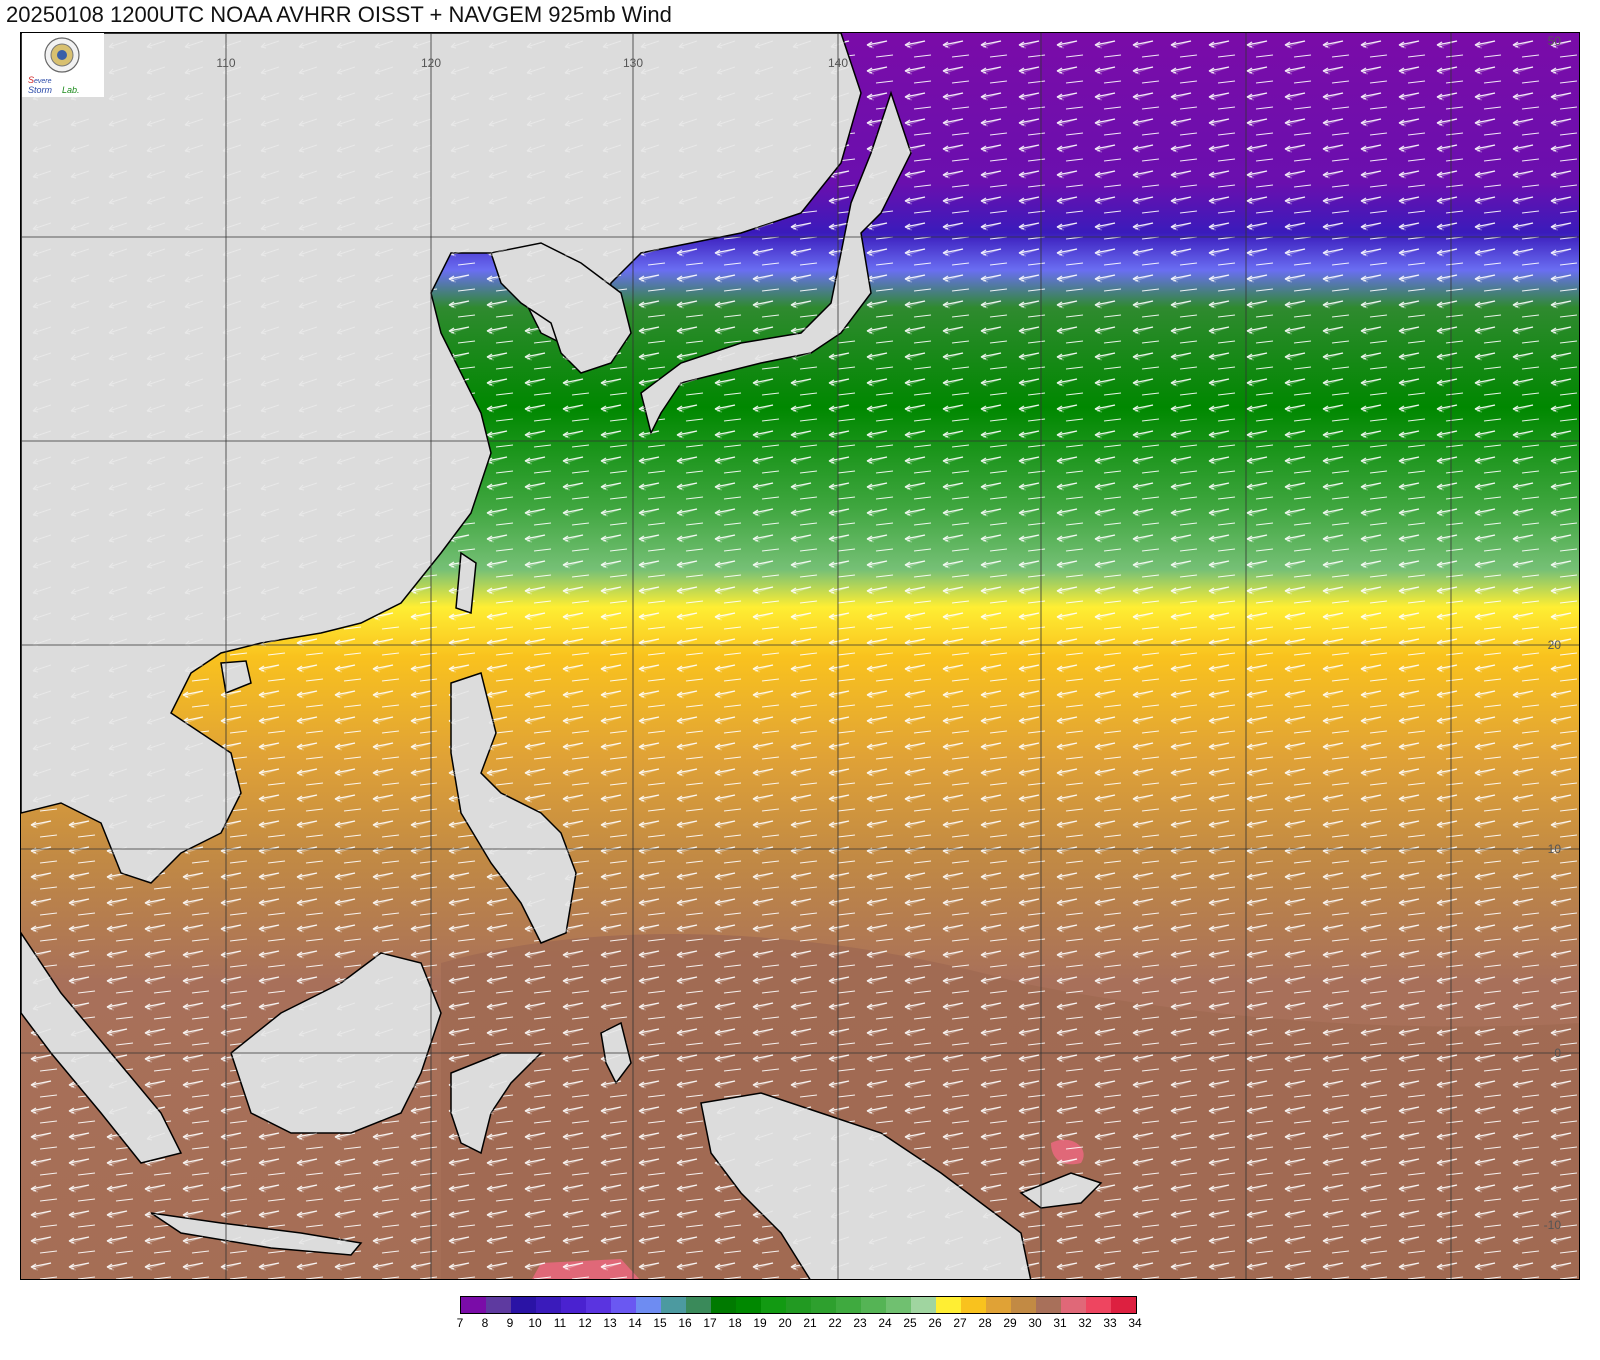 This screenshot has width=1600, height=1360. What do you see at coordinates (633, 63) in the screenshot?
I see `lon-label: 130` at bounding box center [633, 63].